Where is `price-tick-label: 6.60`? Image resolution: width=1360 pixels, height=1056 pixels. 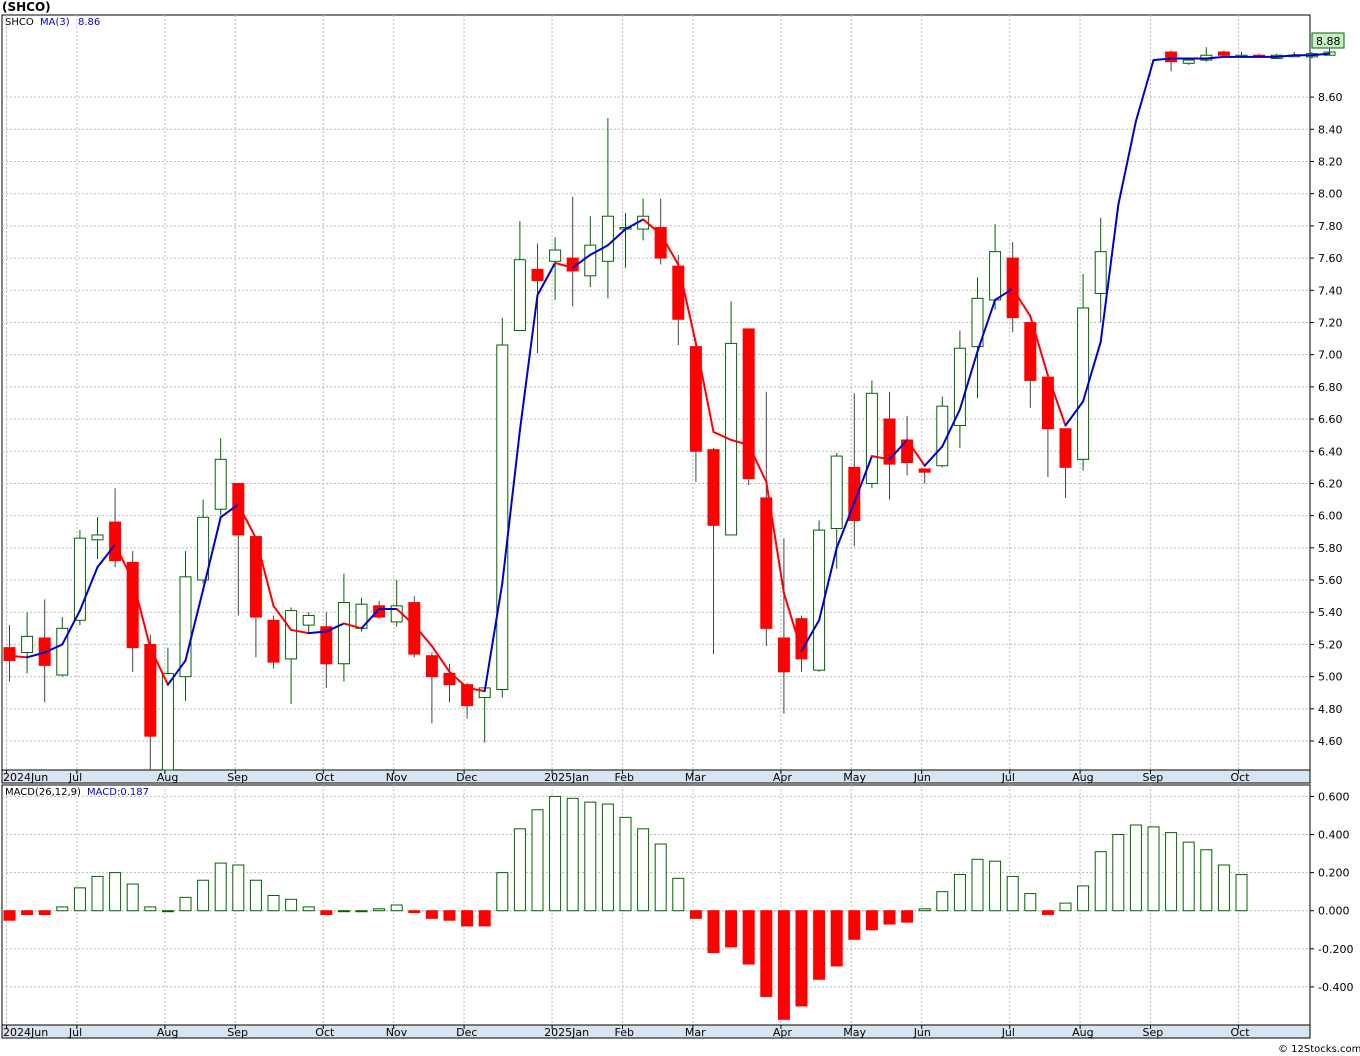
price-tick-label: 6.60 is located at coordinates (1330, 419).